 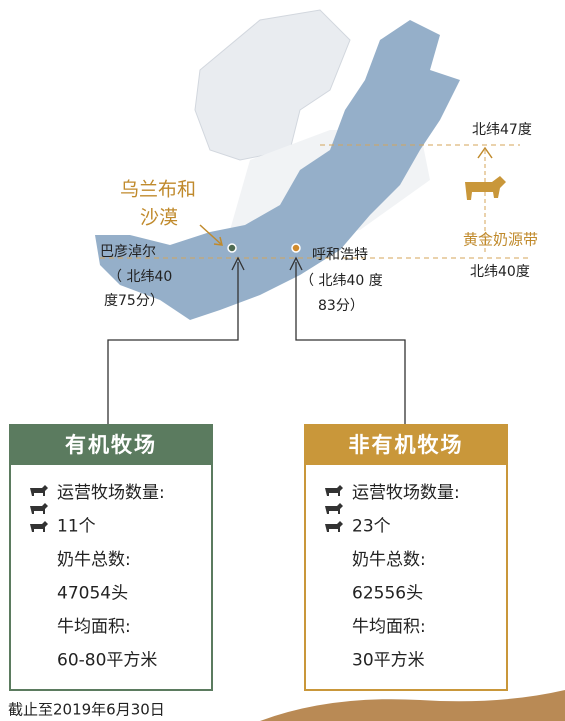 I want to click on box-title: 非有机牧场, so click(x=406, y=445).